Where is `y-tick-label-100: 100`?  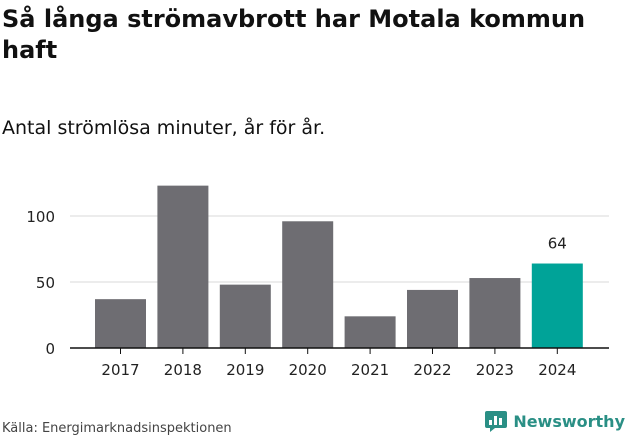 y-tick-label-100: 100 is located at coordinates (40, 217).